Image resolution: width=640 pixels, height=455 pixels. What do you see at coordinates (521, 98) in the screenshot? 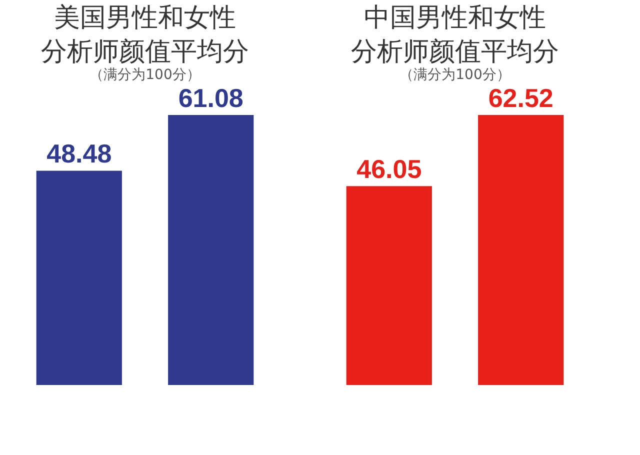
I see `data-label: 62.52` at bounding box center [521, 98].